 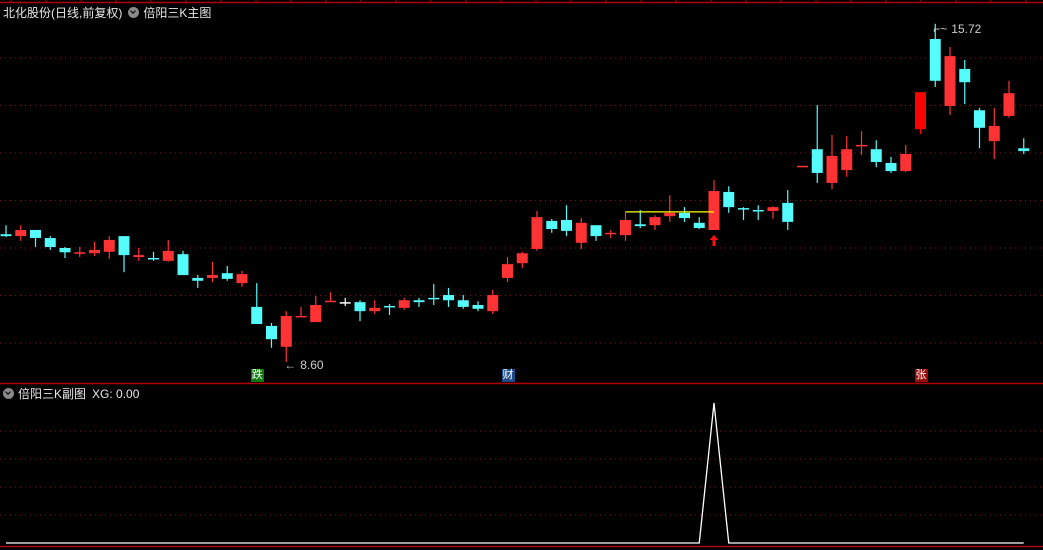 I want to click on low-price-label: ← 8.60, so click(x=304, y=365).